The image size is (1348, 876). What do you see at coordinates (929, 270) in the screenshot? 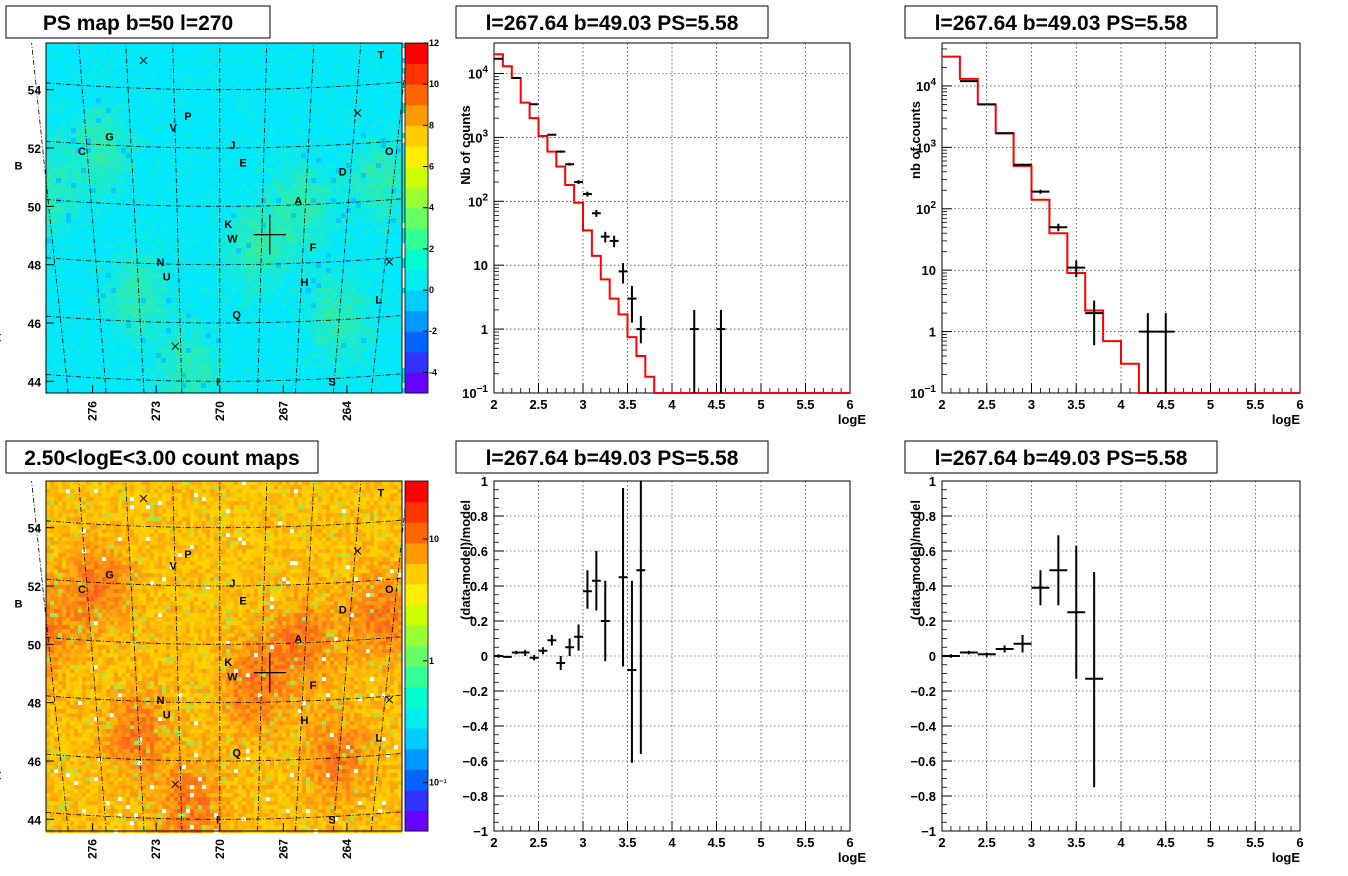
I see `y-tick-label: 10` at bounding box center [929, 270].